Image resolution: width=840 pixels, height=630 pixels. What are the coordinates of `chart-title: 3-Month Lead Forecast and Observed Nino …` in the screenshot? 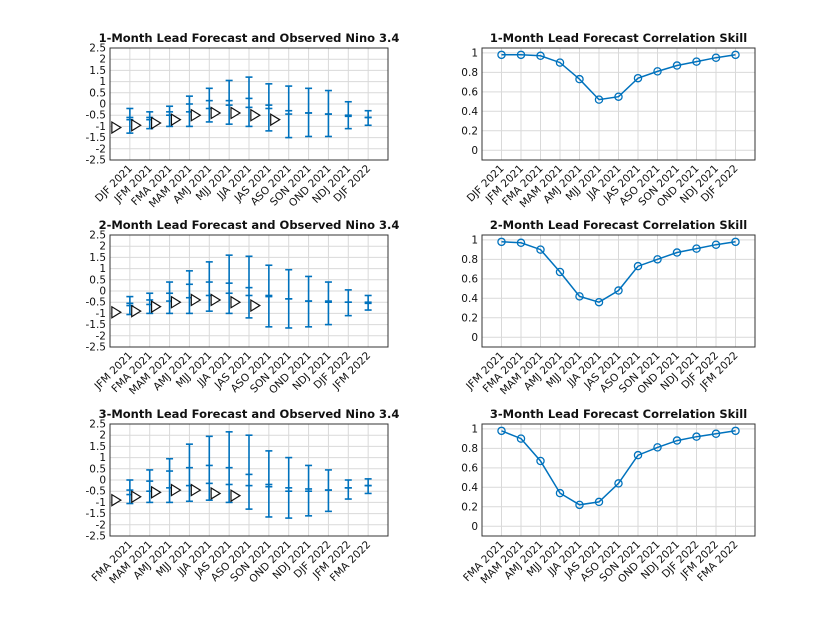 It's located at (249, 414).